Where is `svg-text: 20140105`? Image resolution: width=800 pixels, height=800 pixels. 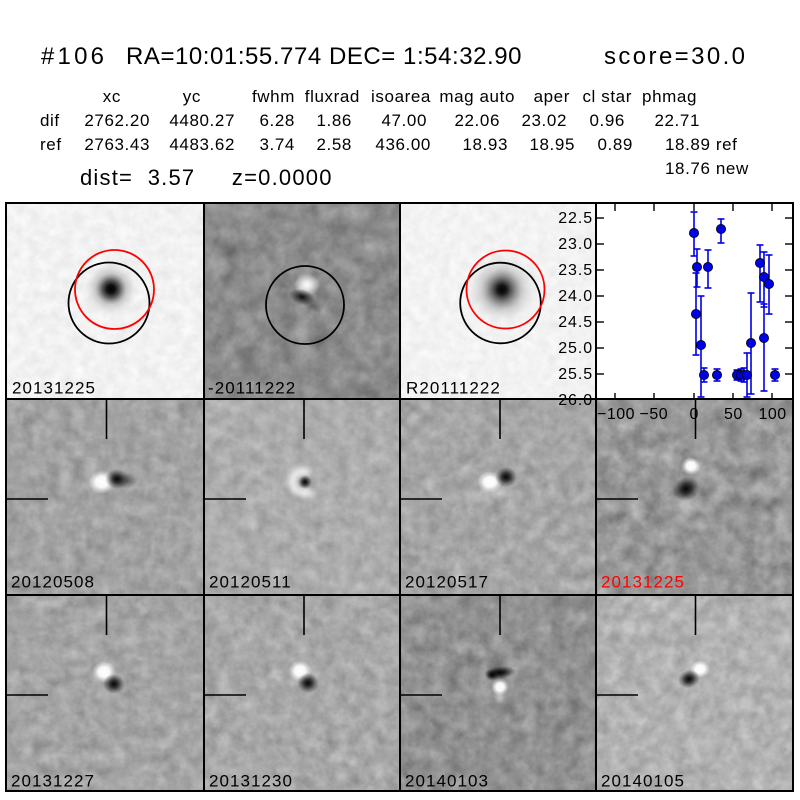 svg-text: 20140105 is located at coordinates (643, 781).